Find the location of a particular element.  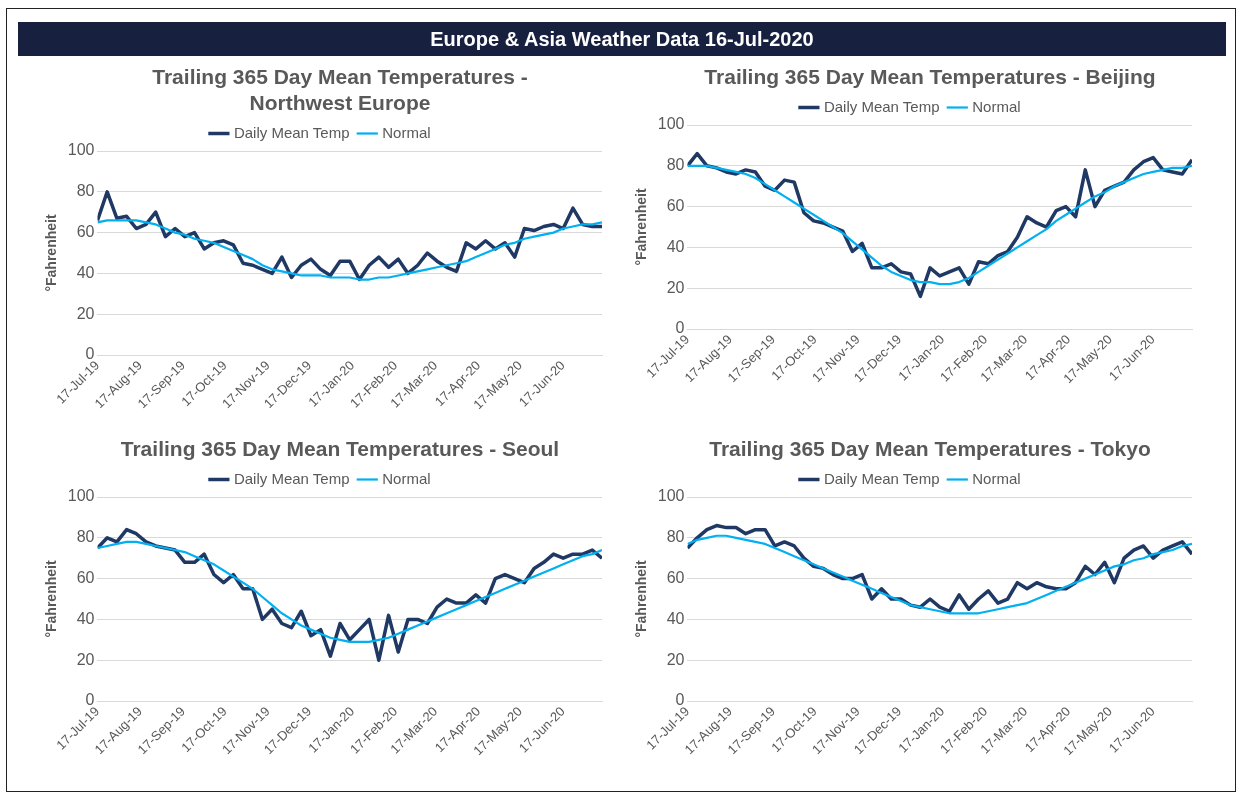

chart-title: Trailing 365 Day Mean Temperatures - Tokyo is located at coordinates (930, 449).